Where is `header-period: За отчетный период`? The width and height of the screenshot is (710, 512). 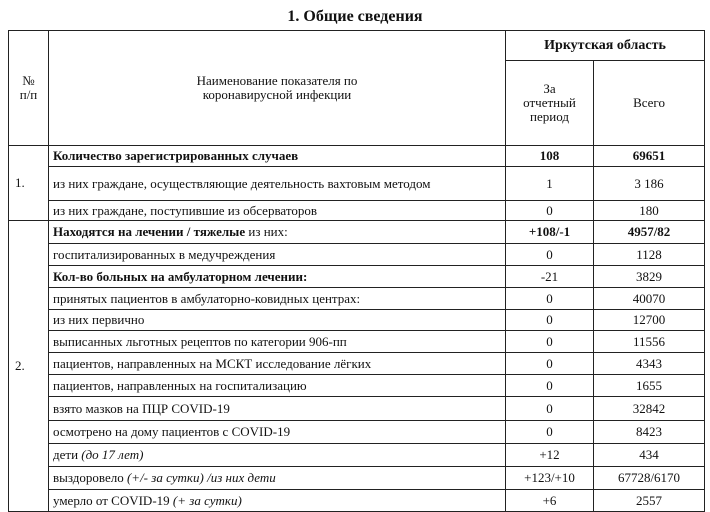 header-period: За отчетный период is located at coordinates (549, 103).